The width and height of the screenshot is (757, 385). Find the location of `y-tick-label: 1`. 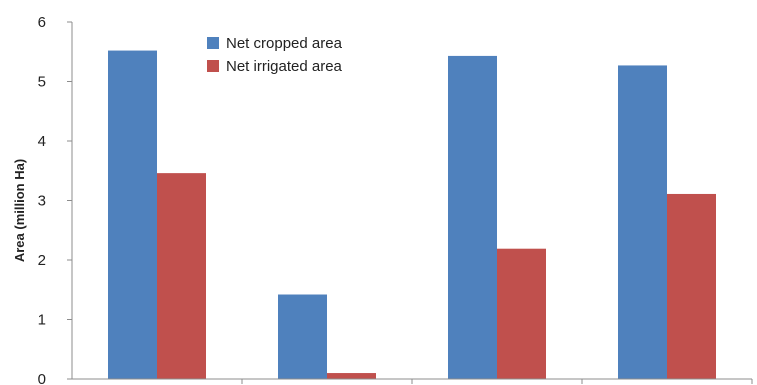

y-tick-label: 1 is located at coordinates (42, 320).